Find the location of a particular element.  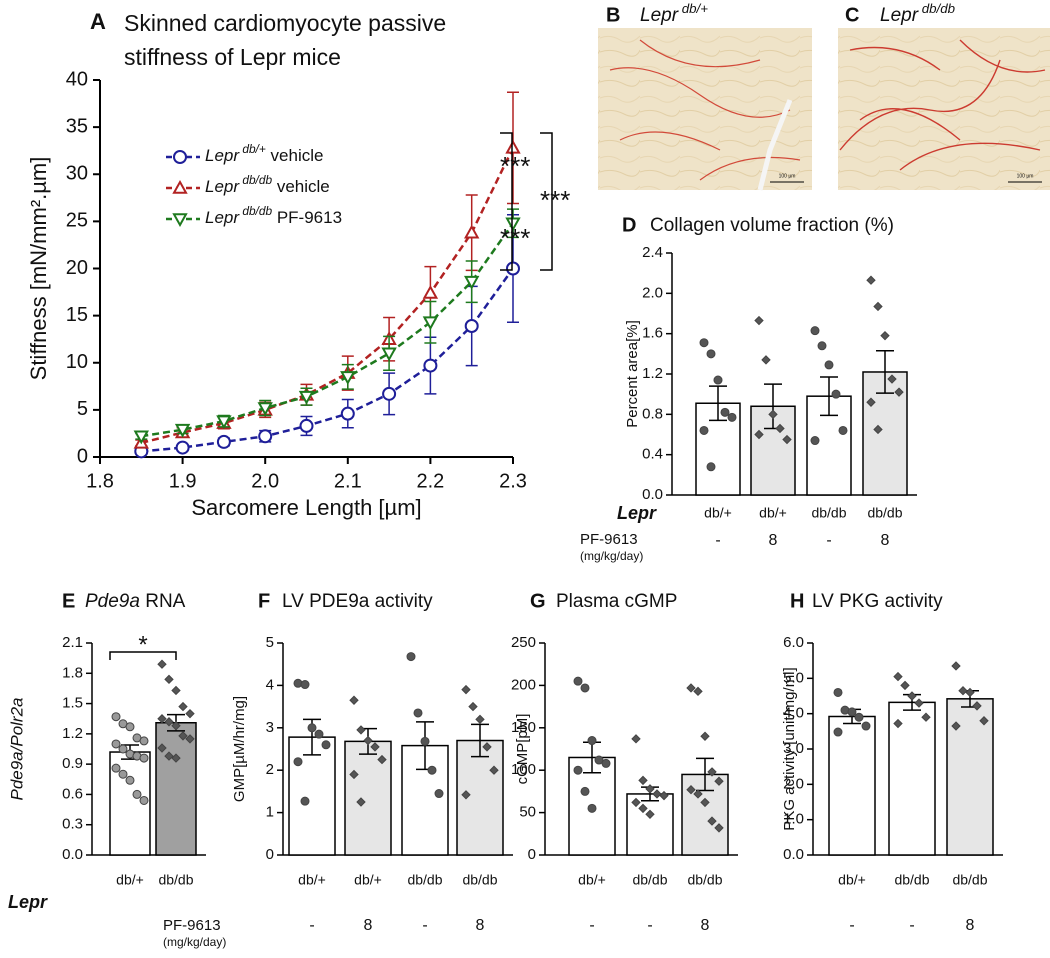

bar is located at coordinates (773, 450).